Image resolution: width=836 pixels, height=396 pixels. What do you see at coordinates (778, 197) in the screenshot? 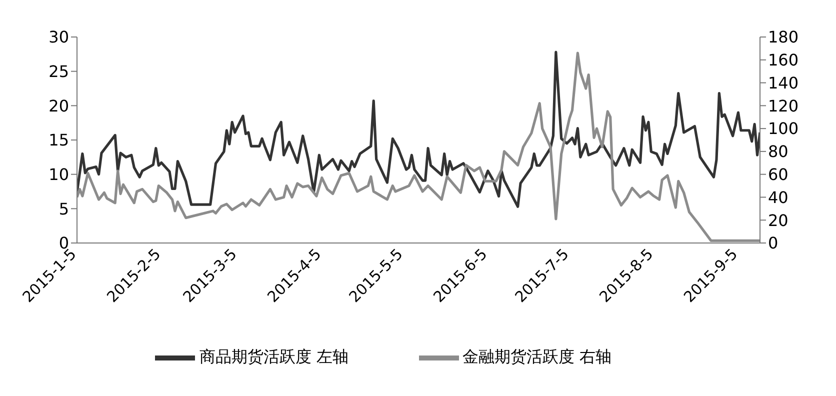
I see `y2-tick-label: 40` at bounding box center [778, 197].